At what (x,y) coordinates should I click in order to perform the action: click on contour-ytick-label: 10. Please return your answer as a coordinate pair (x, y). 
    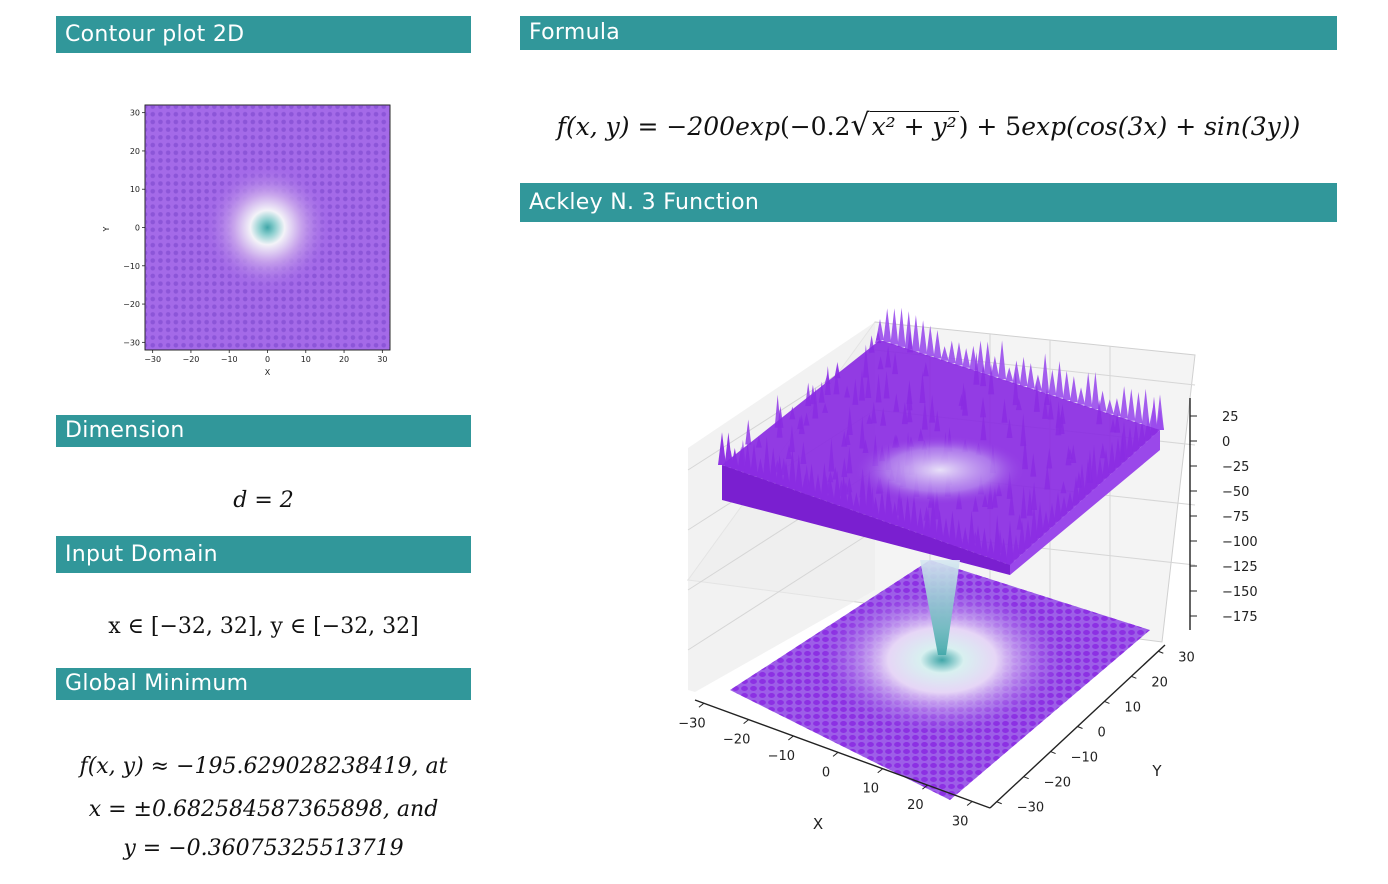
    Looking at the image, I should click on (135, 189).